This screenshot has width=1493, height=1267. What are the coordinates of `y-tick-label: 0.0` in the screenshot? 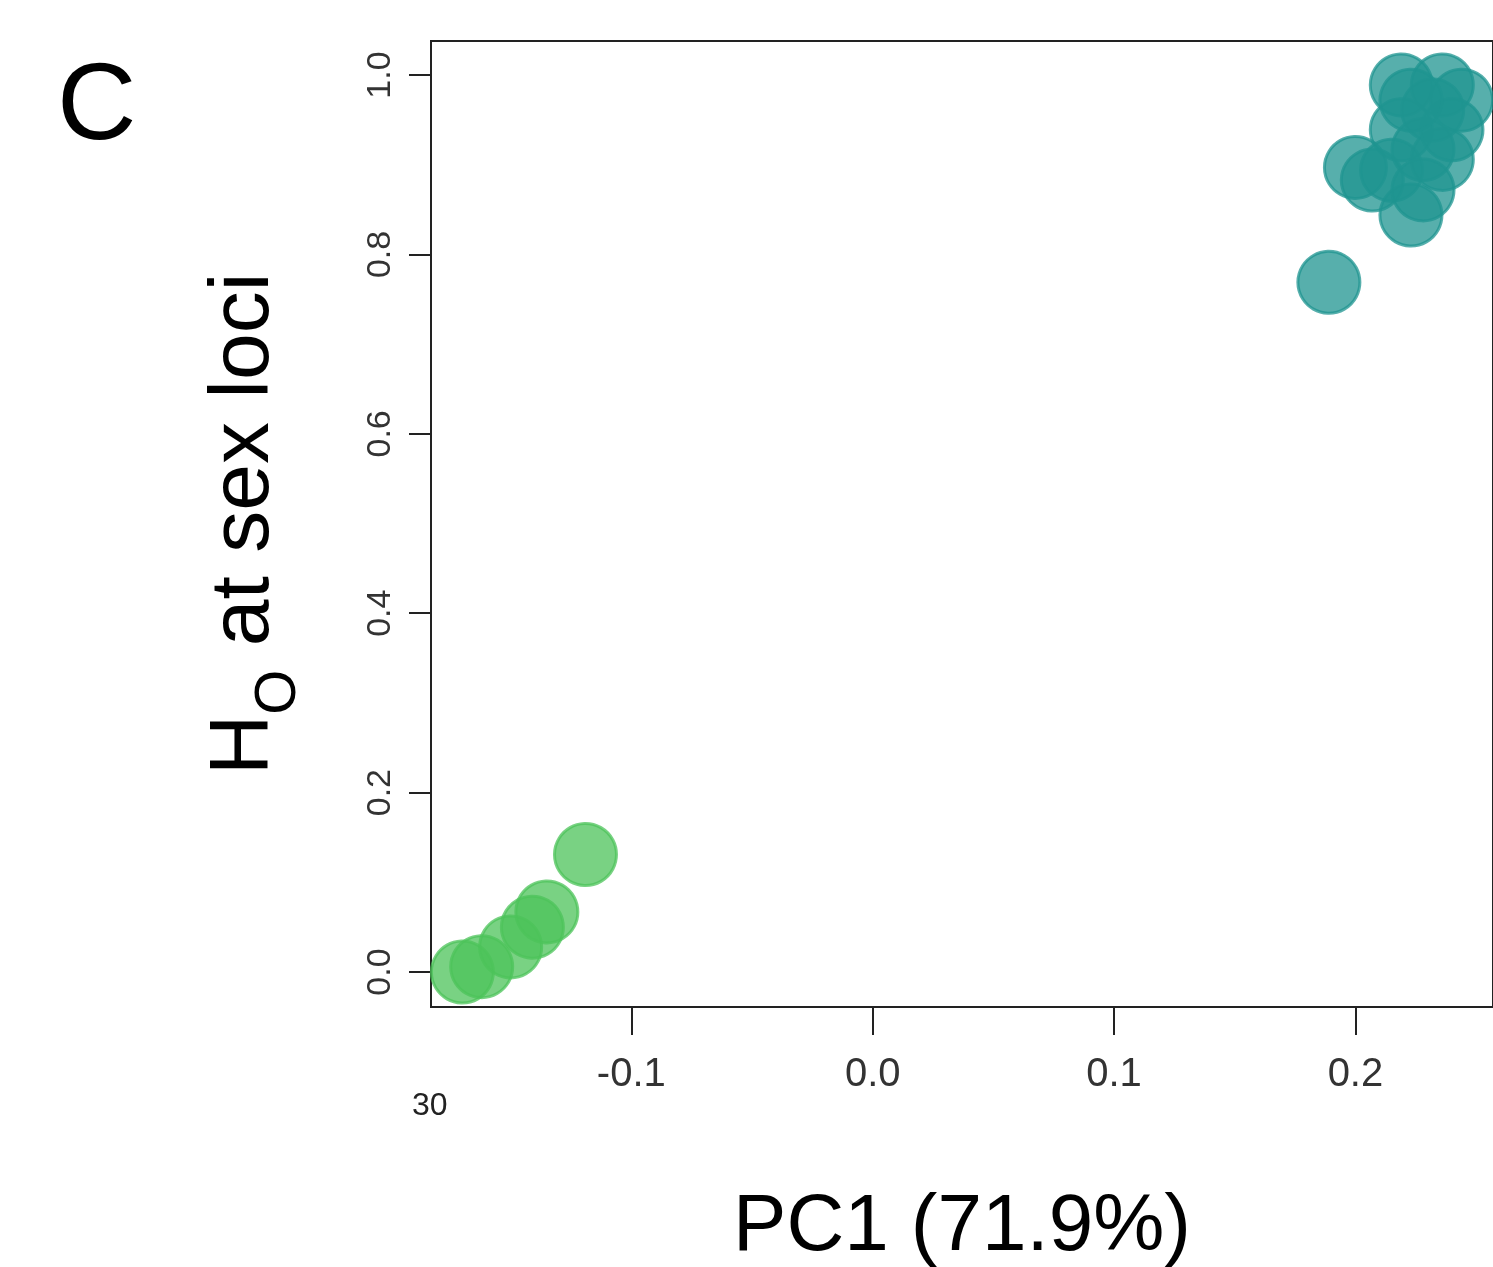 It's located at (378, 972).